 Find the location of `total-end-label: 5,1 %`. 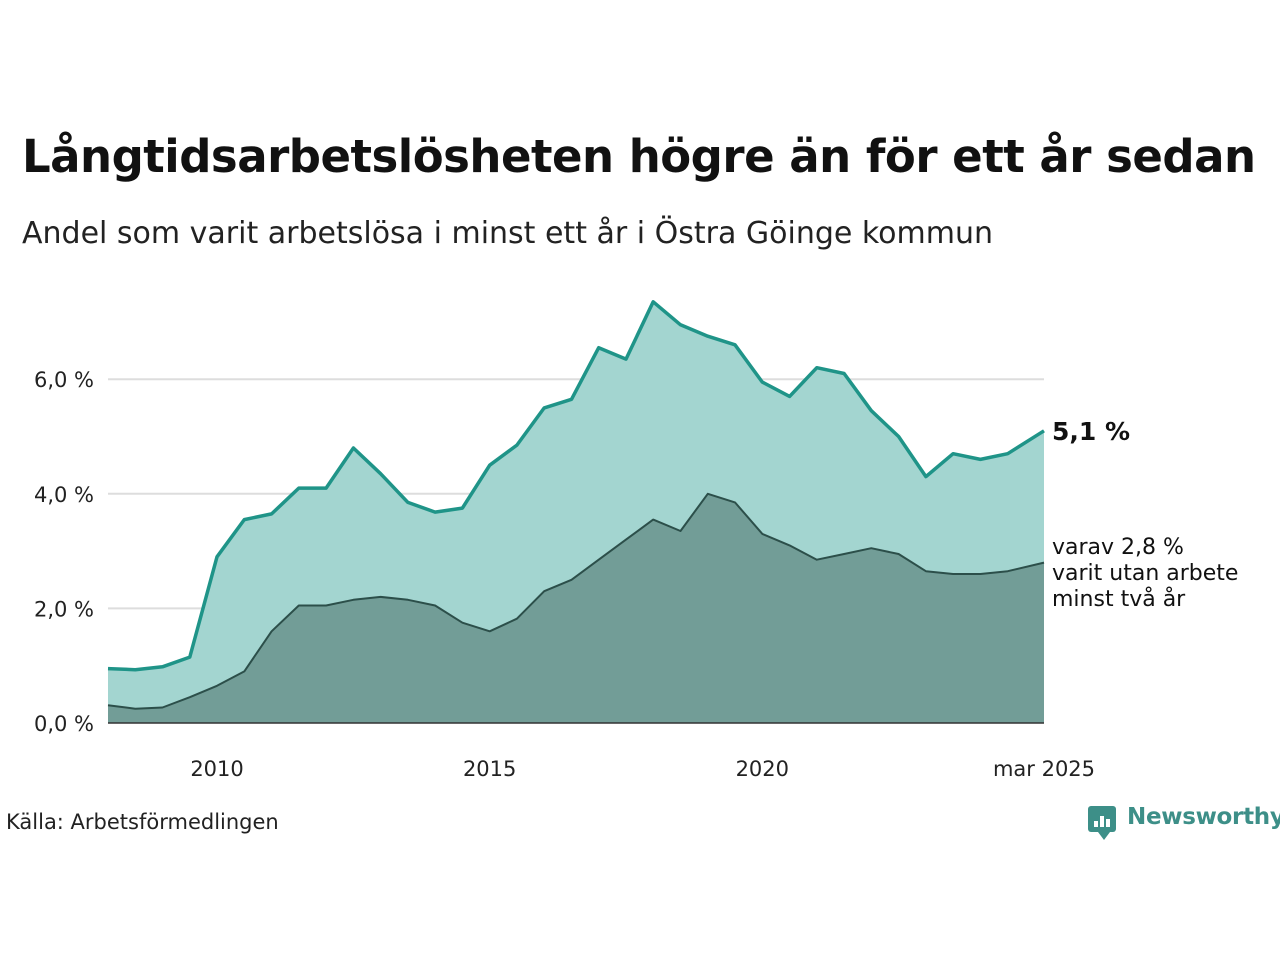

total-end-label: 5,1 % is located at coordinates (1091, 431).